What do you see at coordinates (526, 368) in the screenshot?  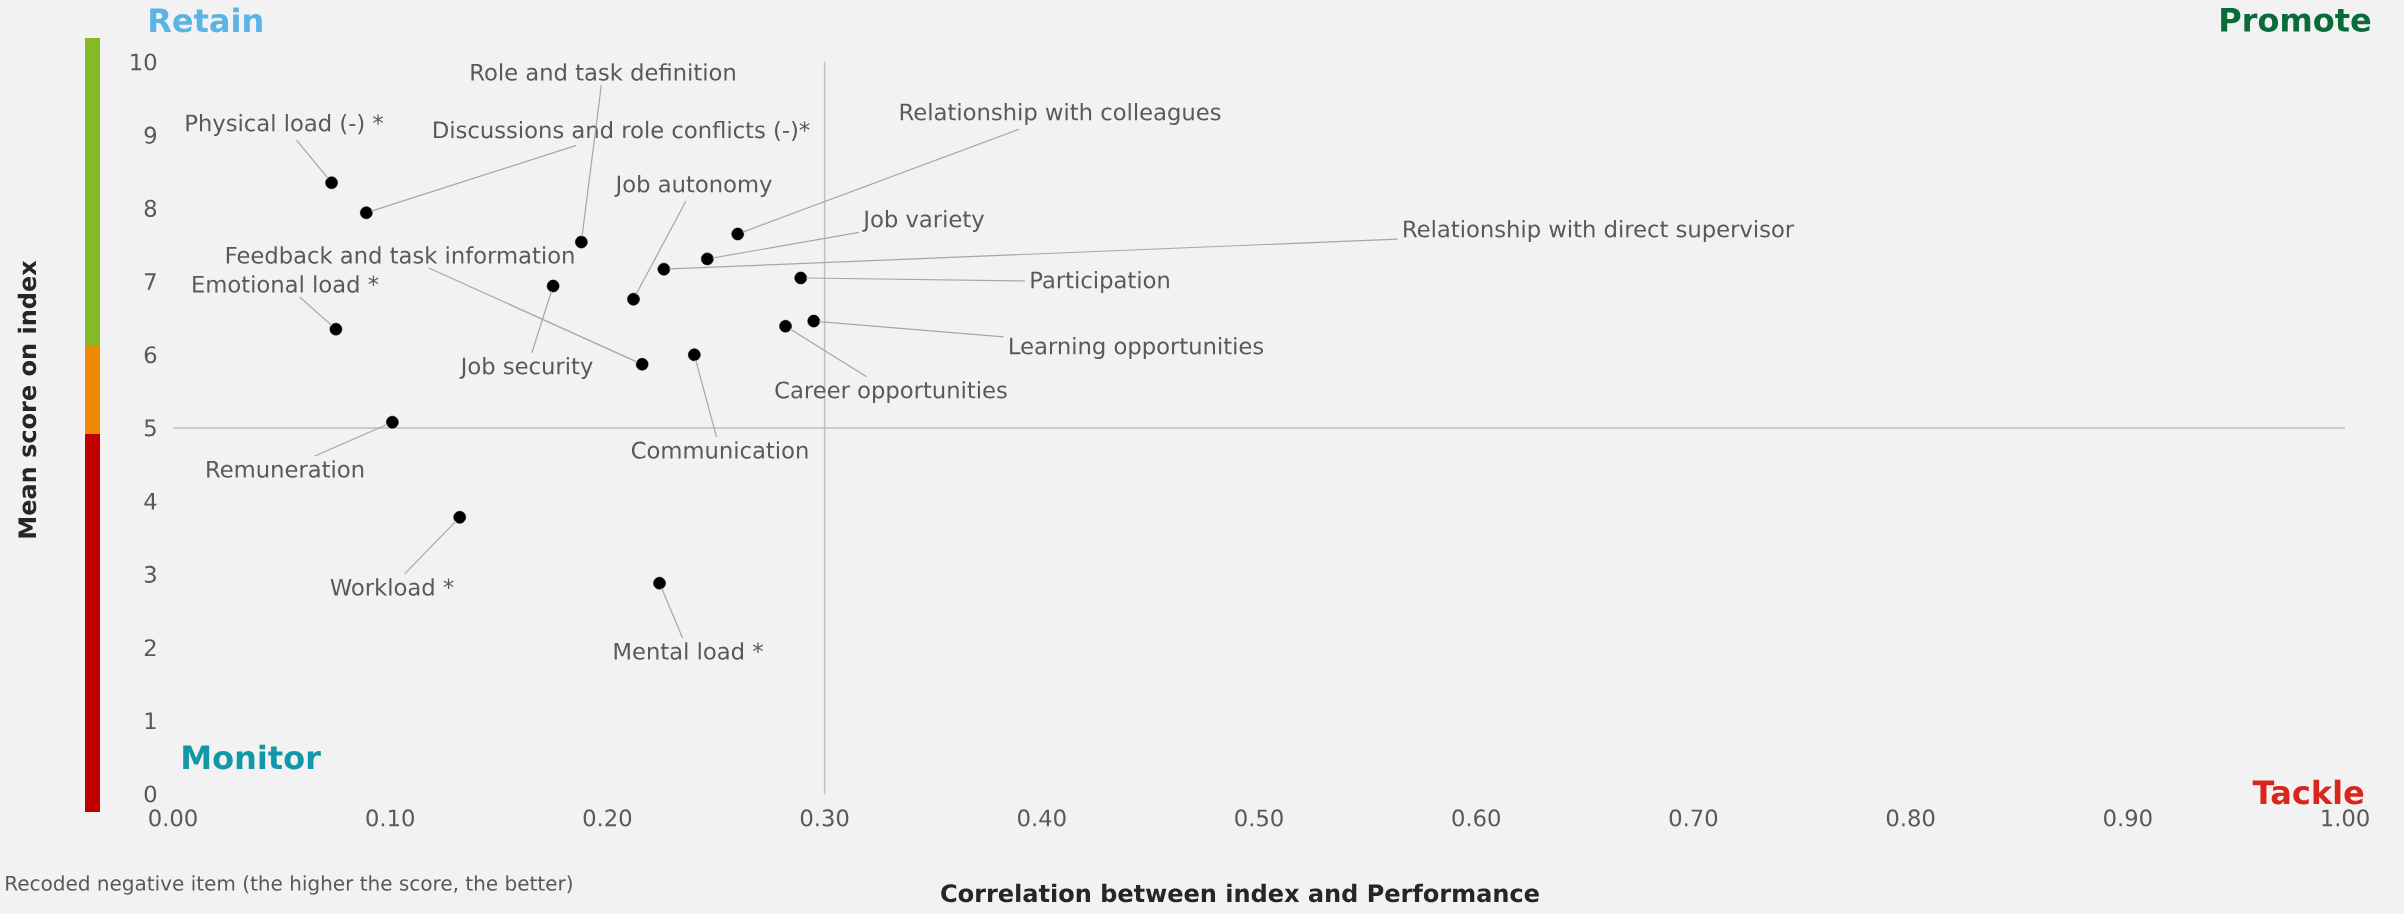 I see `annotation: Job security` at bounding box center [526, 368].